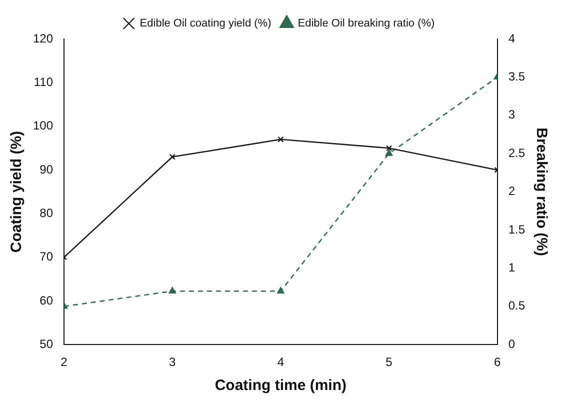 The height and width of the screenshot is (403, 562). Describe the element at coordinates (47, 300) in the screenshot. I see `y-tick-label: 60` at that location.